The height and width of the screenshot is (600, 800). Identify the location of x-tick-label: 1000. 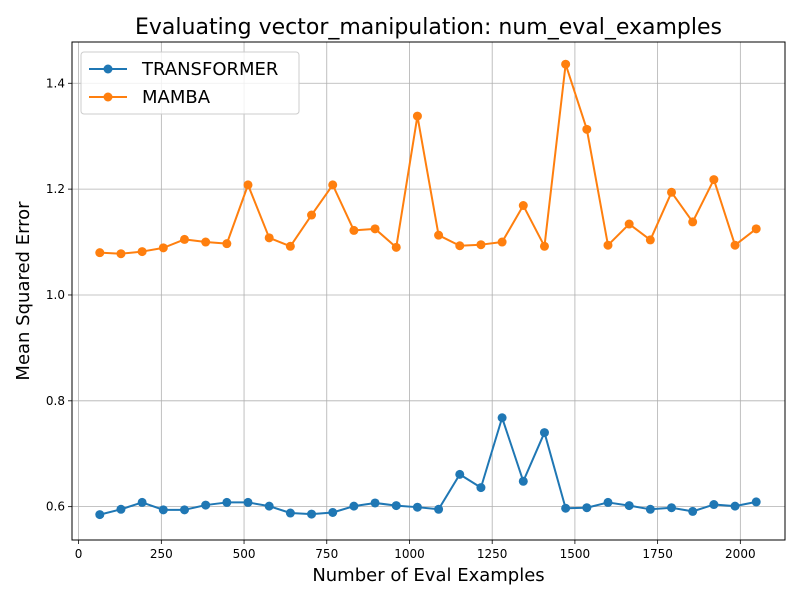
(409, 554).